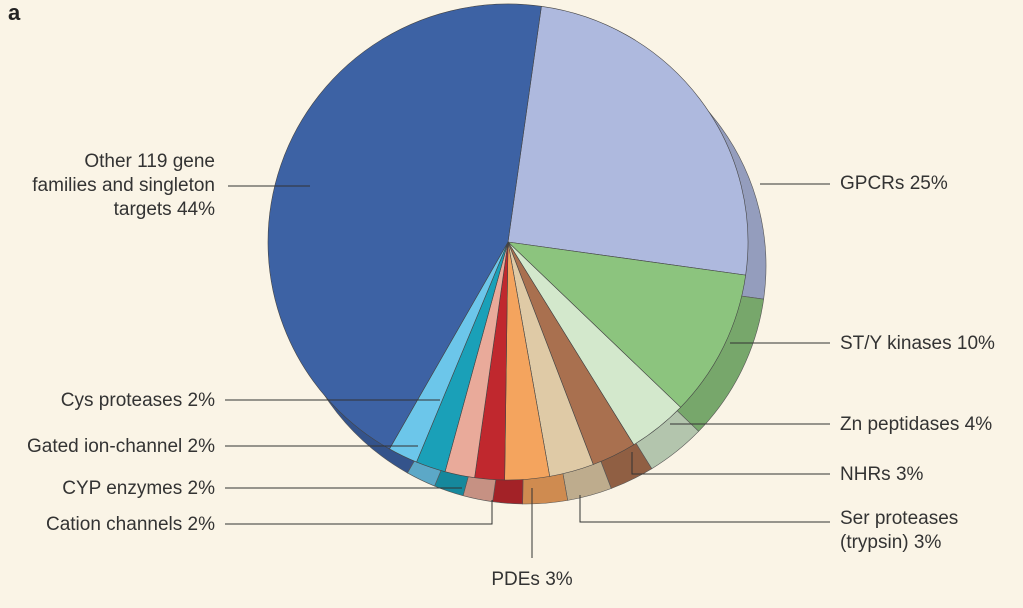 Image resolution: width=1023 pixels, height=608 pixels. What do you see at coordinates (14, 12) in the screenshot?
I see `panel-label: a` at bounding box center [14, 12].